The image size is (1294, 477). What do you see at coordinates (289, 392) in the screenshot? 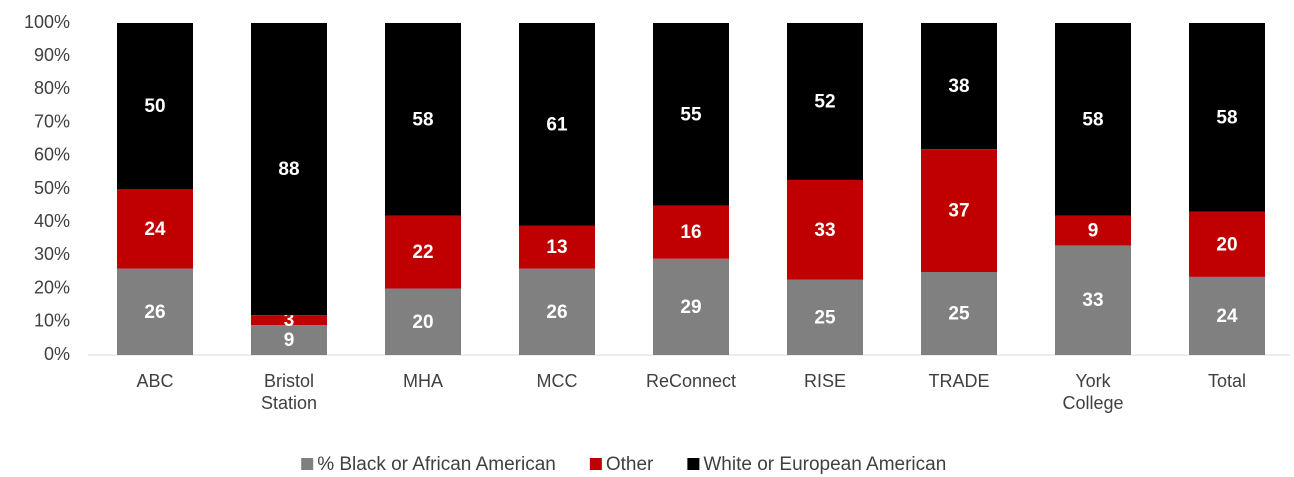
I see `x-tick-label: Bristol Station` at bounding box center [289, 392].